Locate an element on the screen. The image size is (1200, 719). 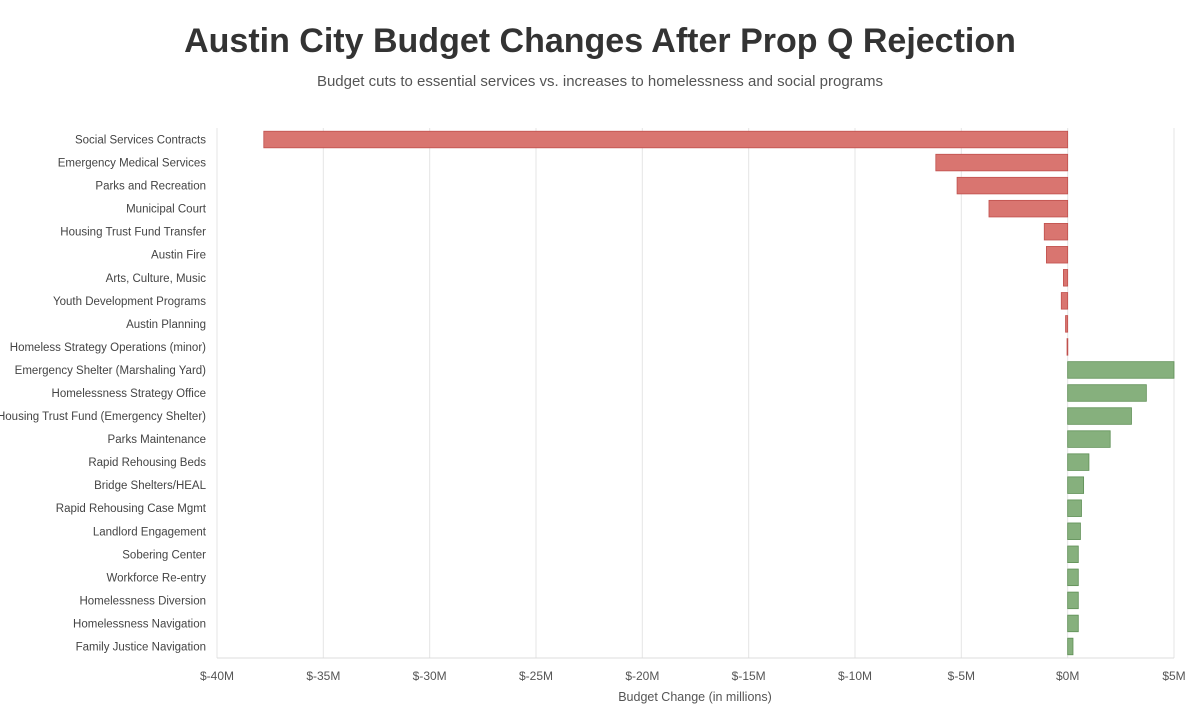
category-label: Housing Trust Fund (Emergency Shelter) is located at coordinates (103, 417).